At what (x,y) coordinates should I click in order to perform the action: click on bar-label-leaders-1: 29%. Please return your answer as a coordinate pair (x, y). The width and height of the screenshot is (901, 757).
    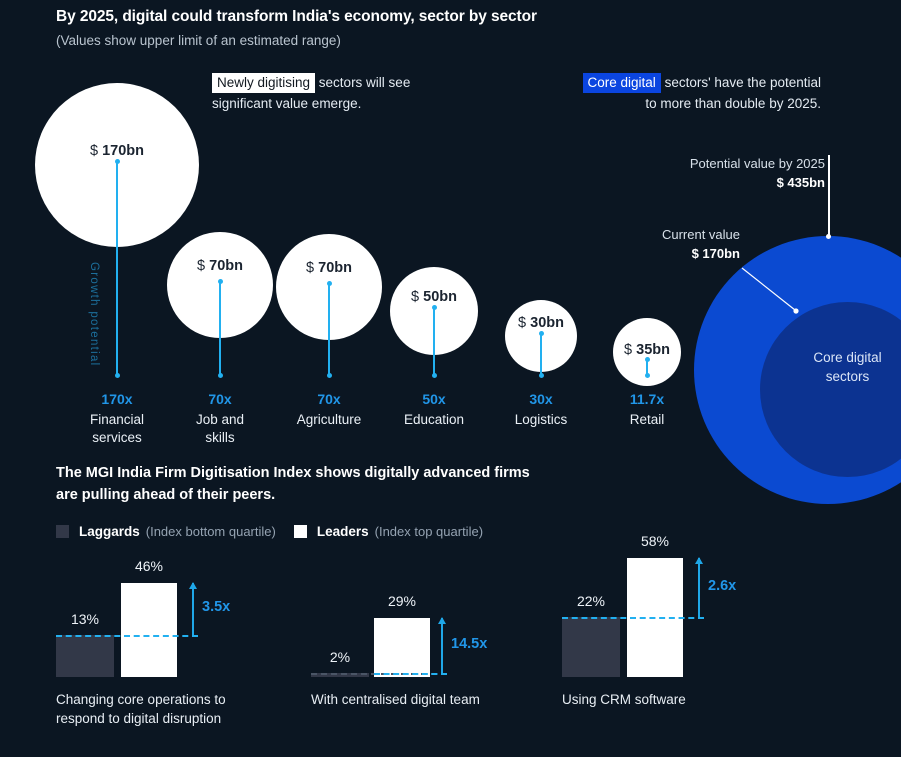
    Looking at the image, I should click on (402, 601).